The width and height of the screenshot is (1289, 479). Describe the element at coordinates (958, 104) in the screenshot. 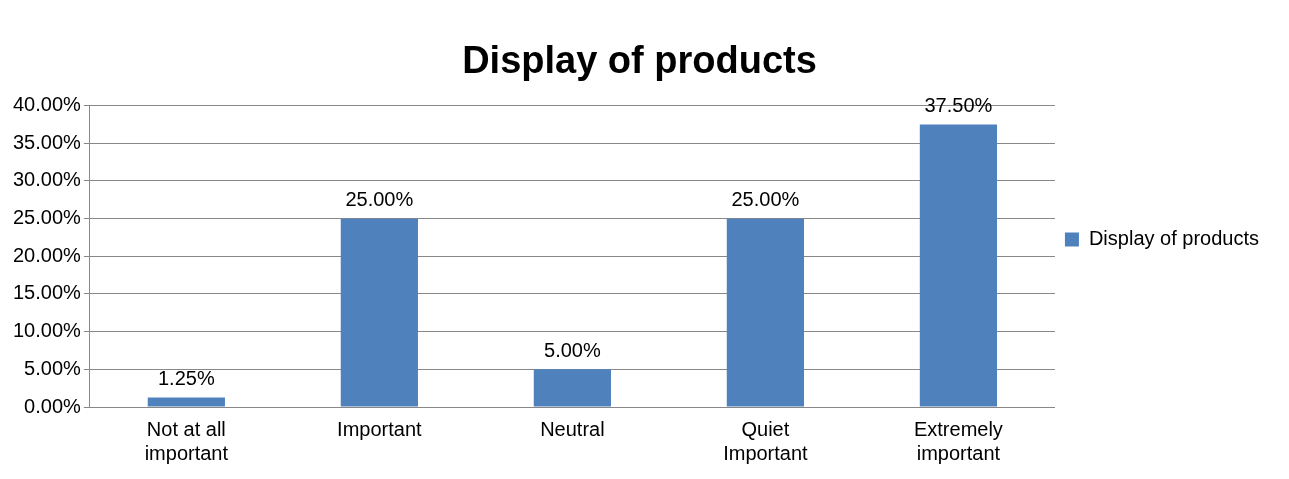

I see `data-label: 37.50%` at that location.